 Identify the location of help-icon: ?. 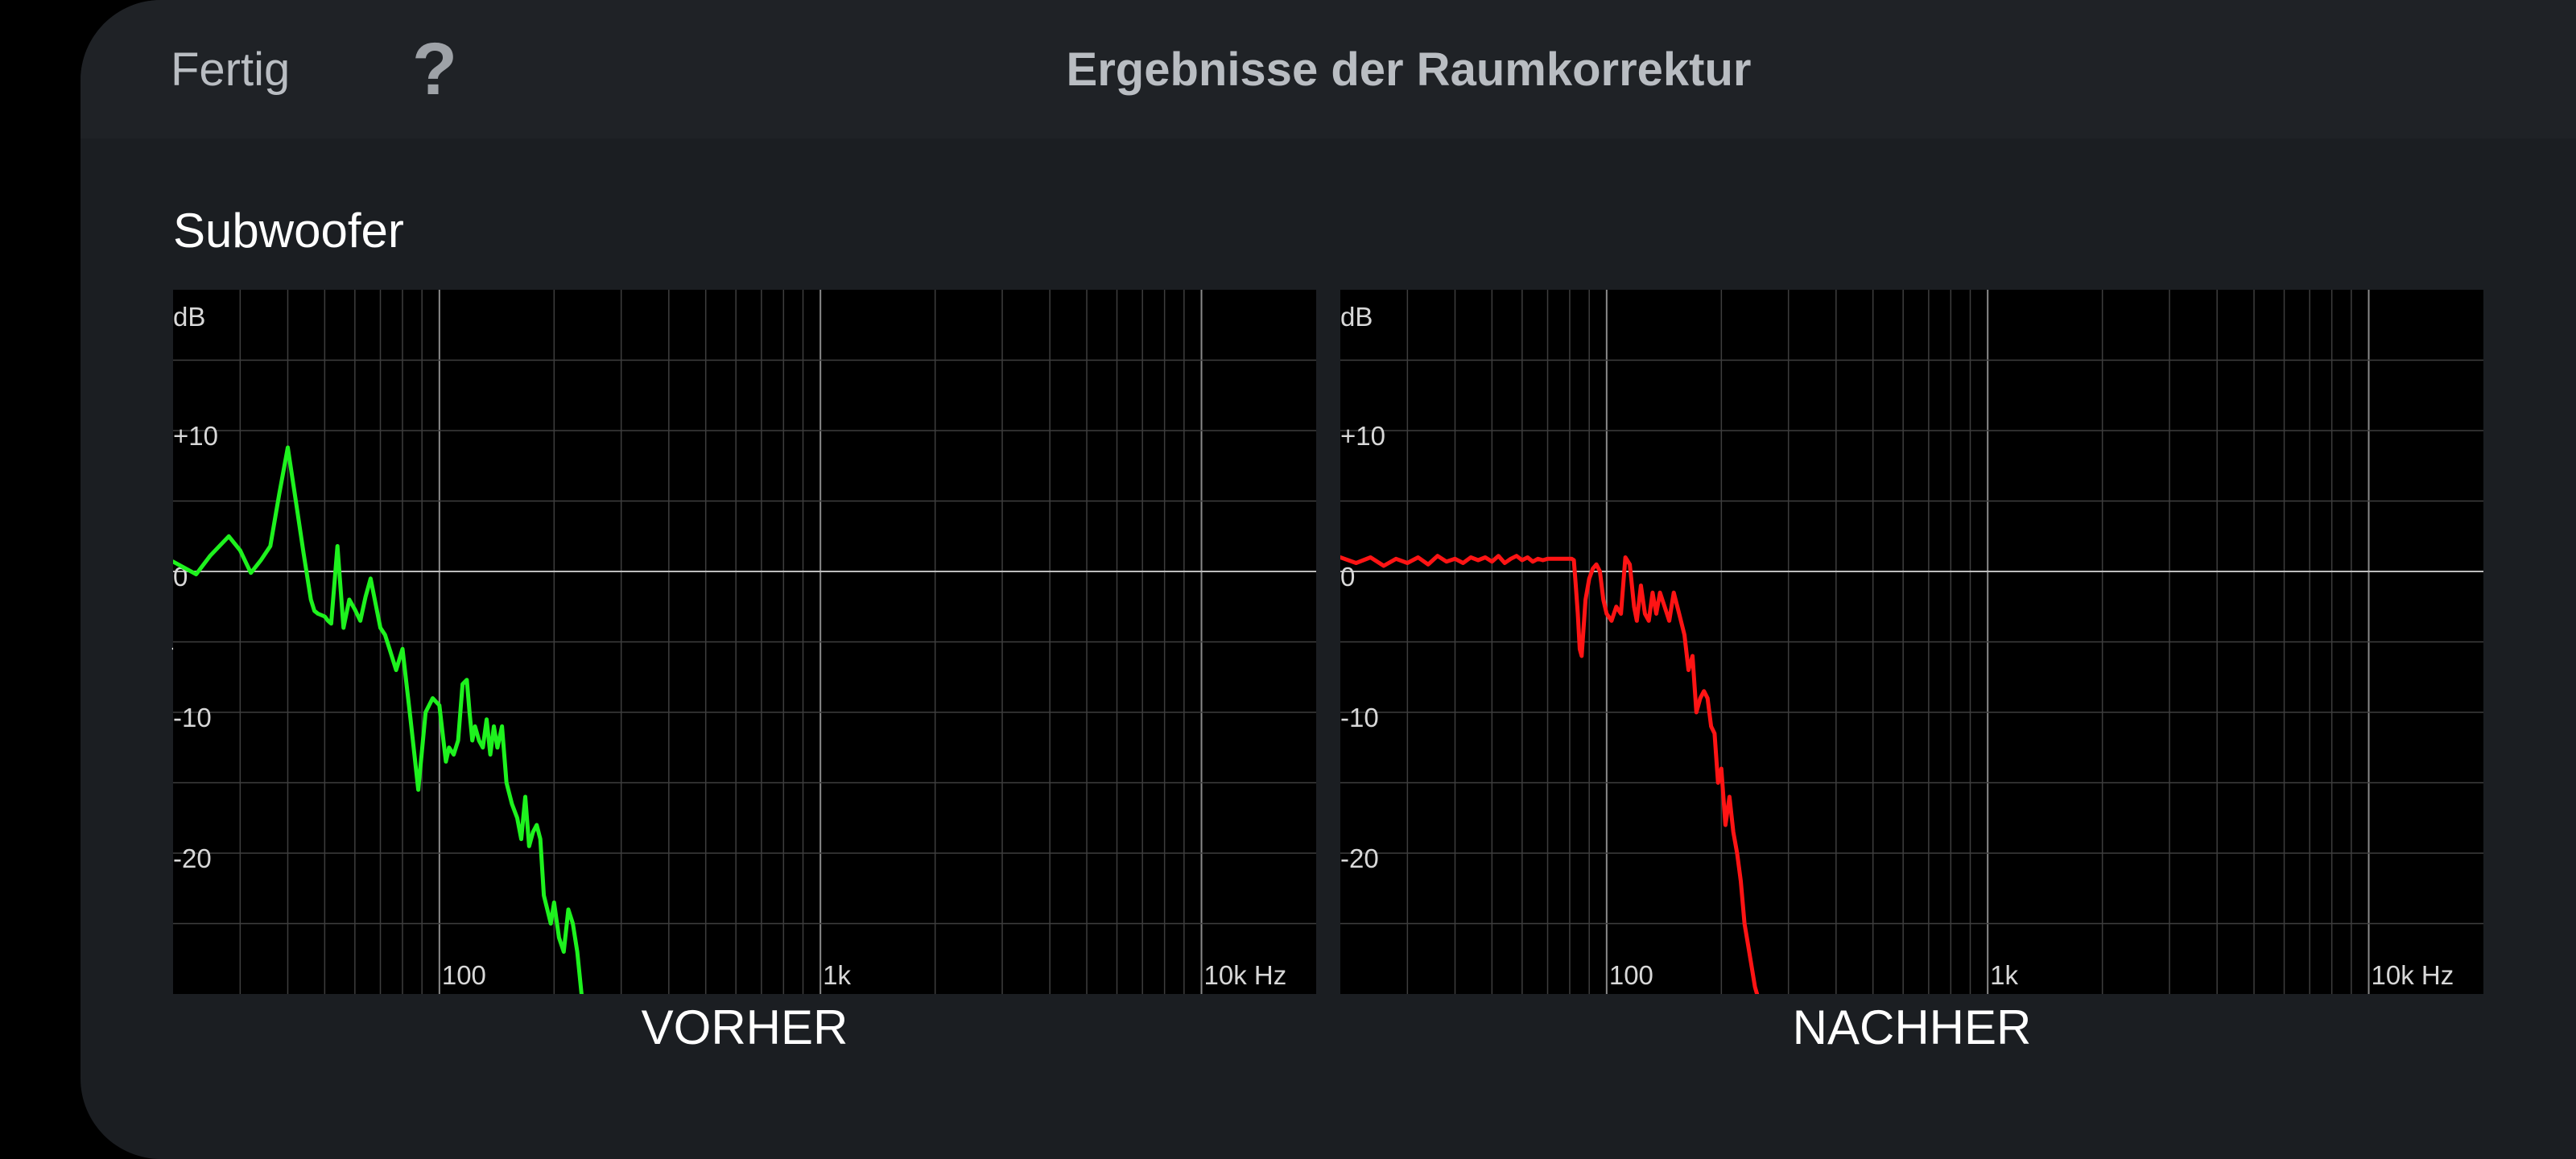
(434, 69).